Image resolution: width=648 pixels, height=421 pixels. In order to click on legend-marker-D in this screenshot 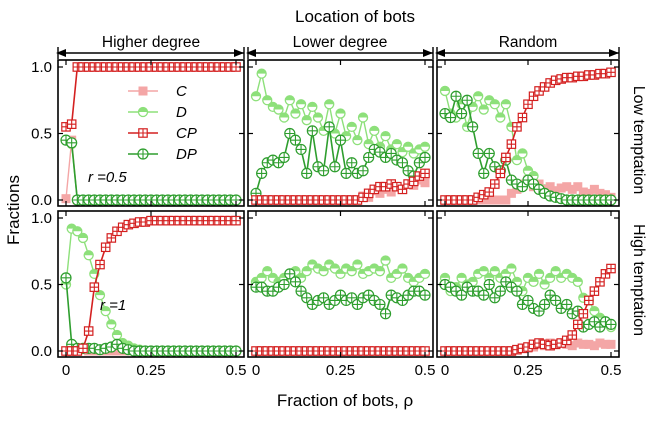, I will do `click(143, 112)`.